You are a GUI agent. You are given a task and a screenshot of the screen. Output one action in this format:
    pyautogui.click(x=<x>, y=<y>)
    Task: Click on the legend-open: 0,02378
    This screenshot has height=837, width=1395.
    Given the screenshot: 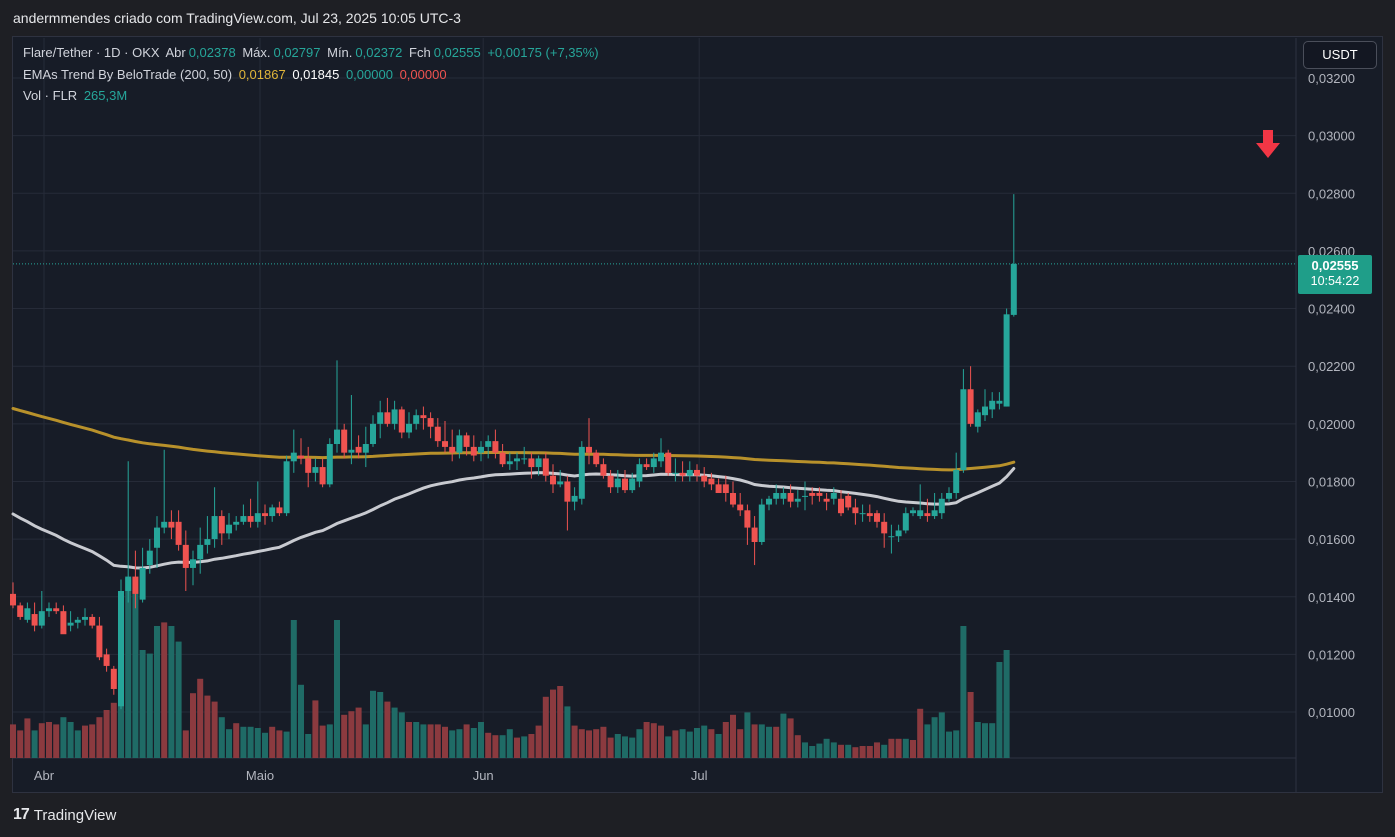 What is the action you would take?
    pyautogui.click(x=212, y=52)
    